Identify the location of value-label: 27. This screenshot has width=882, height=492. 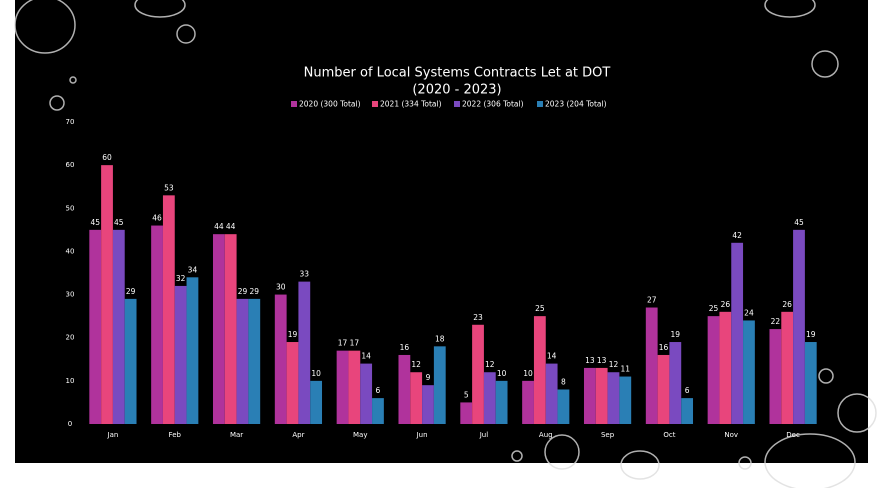
(652, 300).